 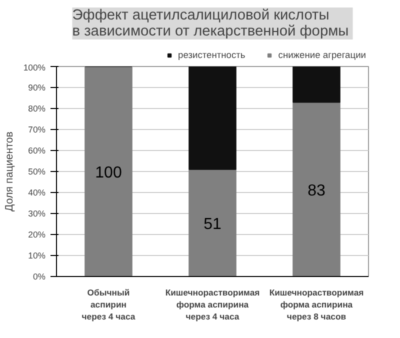 What do you see at coordinates (37, 87) in the screenshot?
I see `y-tick-label: 90%` at bounding box center [37, 87].